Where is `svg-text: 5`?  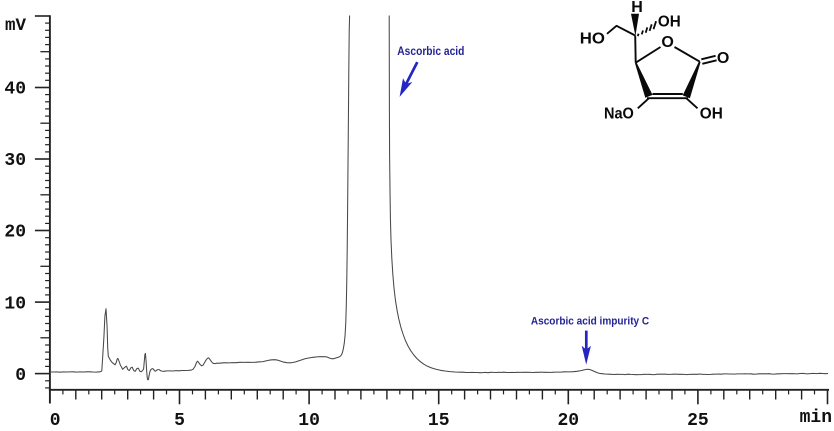 svg-text: 5 is located at coordinates (179, 418).